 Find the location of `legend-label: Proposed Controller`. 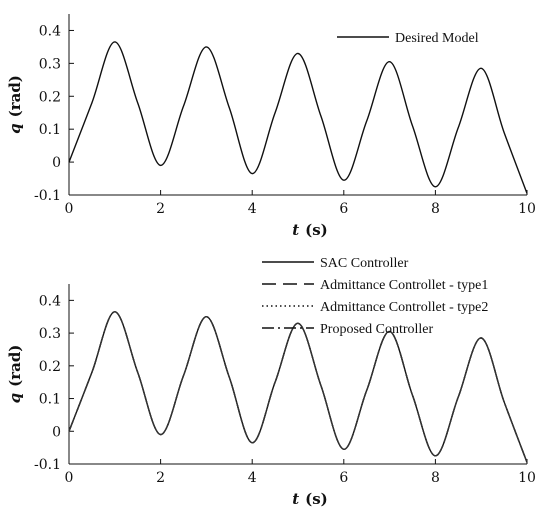

legend-label: Proposed Controller is located at coordinates (376, 329).